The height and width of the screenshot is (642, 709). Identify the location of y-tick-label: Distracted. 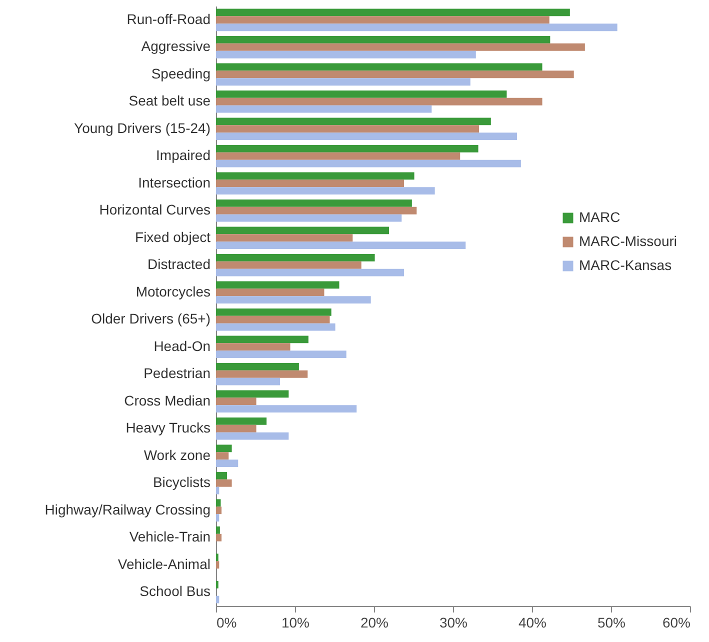
(178, 264).